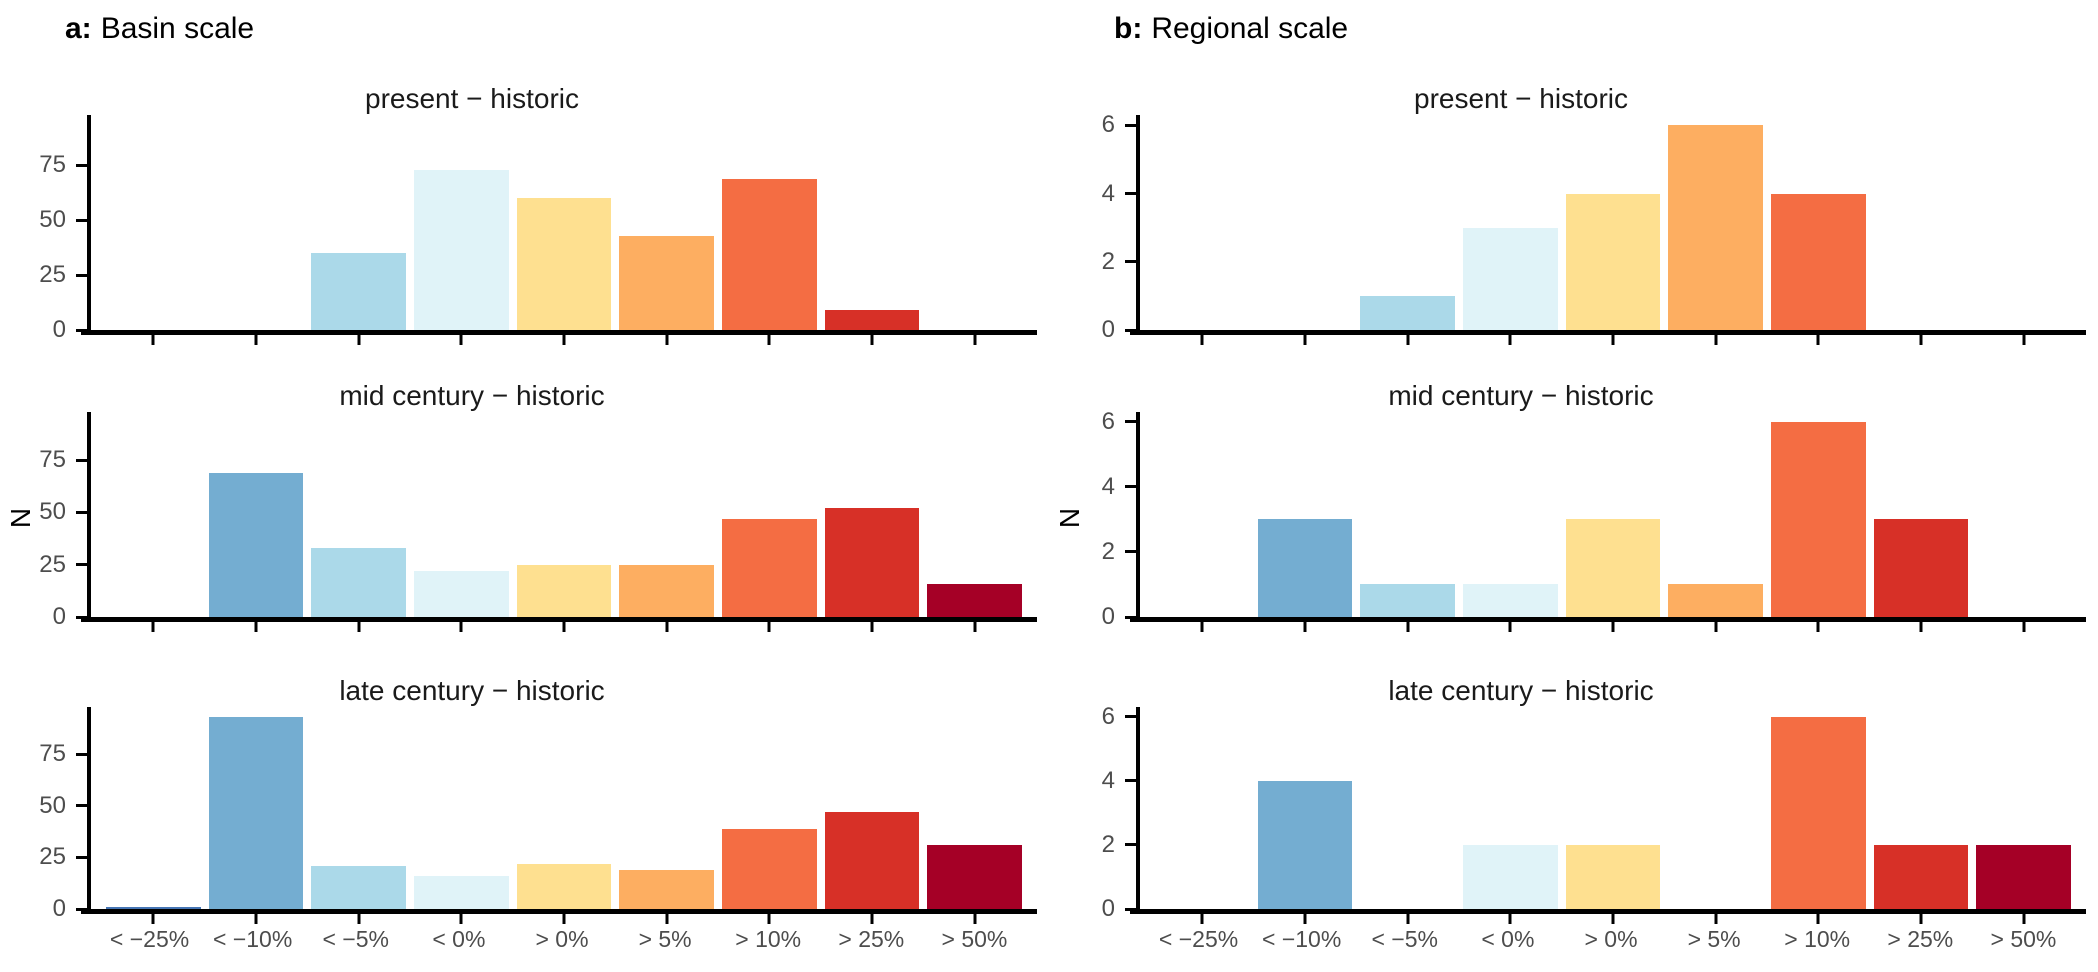 The image size is (2098, 972). I want to click on facet-panel: late century − historic 0 2 4 6, so click(1573, 795).